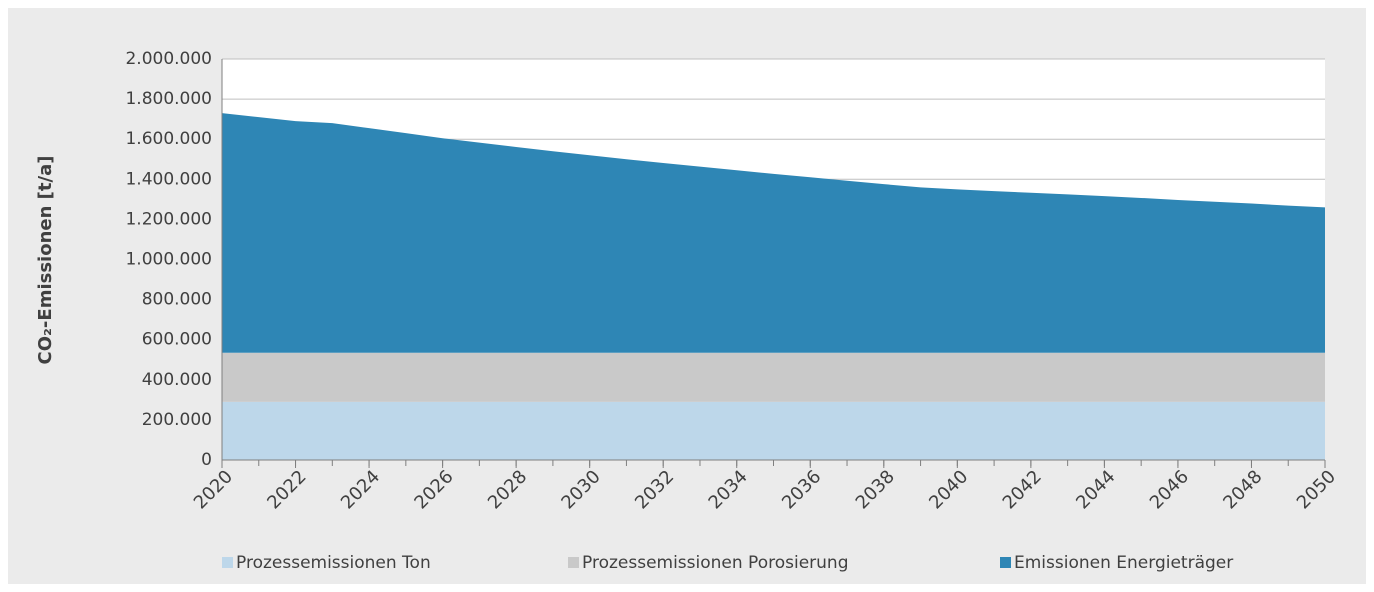  I want to click on y-tick-label: 600.000, so click(177, 340).